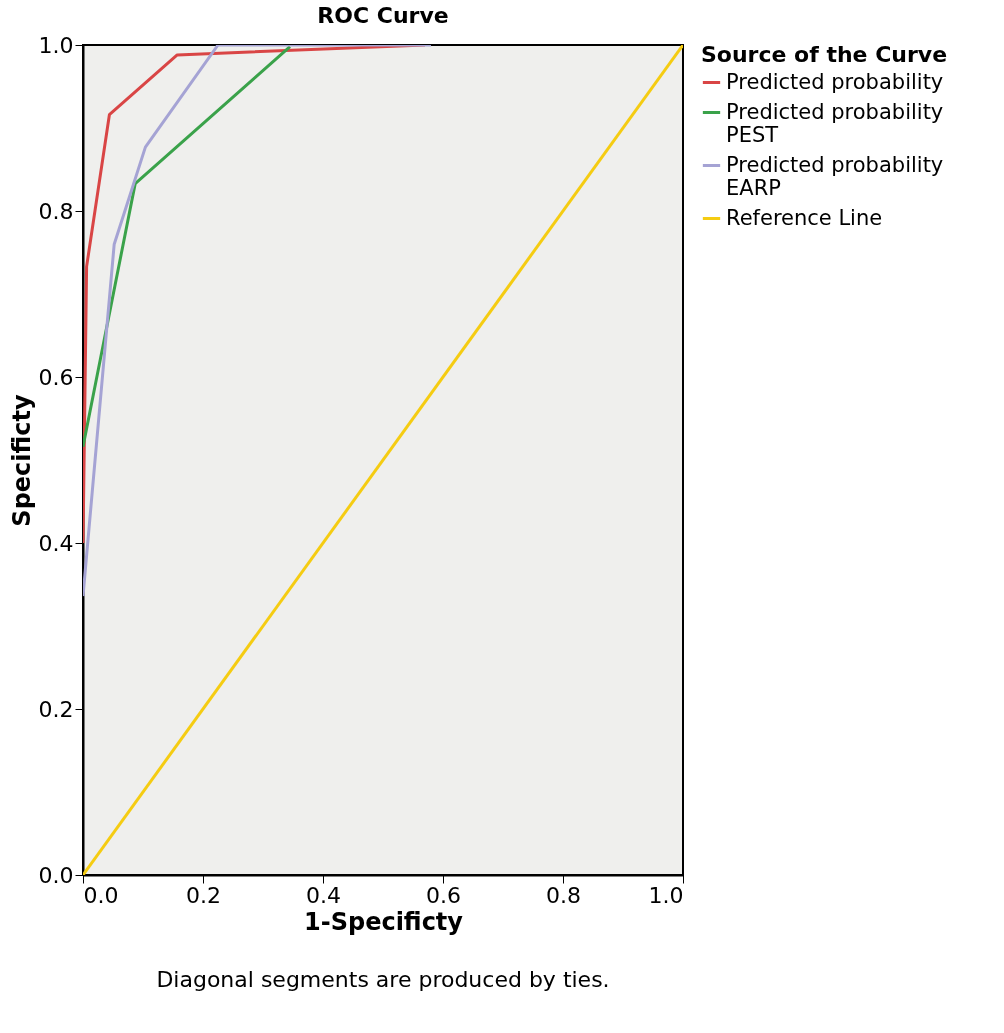 Image resolution: width=1004 pixels, height=1033 pixels. What do you see at coordinates (383, 15) in the screenshot?
I see `chart-title: ROC Curve` at bounding box center [383, 15].